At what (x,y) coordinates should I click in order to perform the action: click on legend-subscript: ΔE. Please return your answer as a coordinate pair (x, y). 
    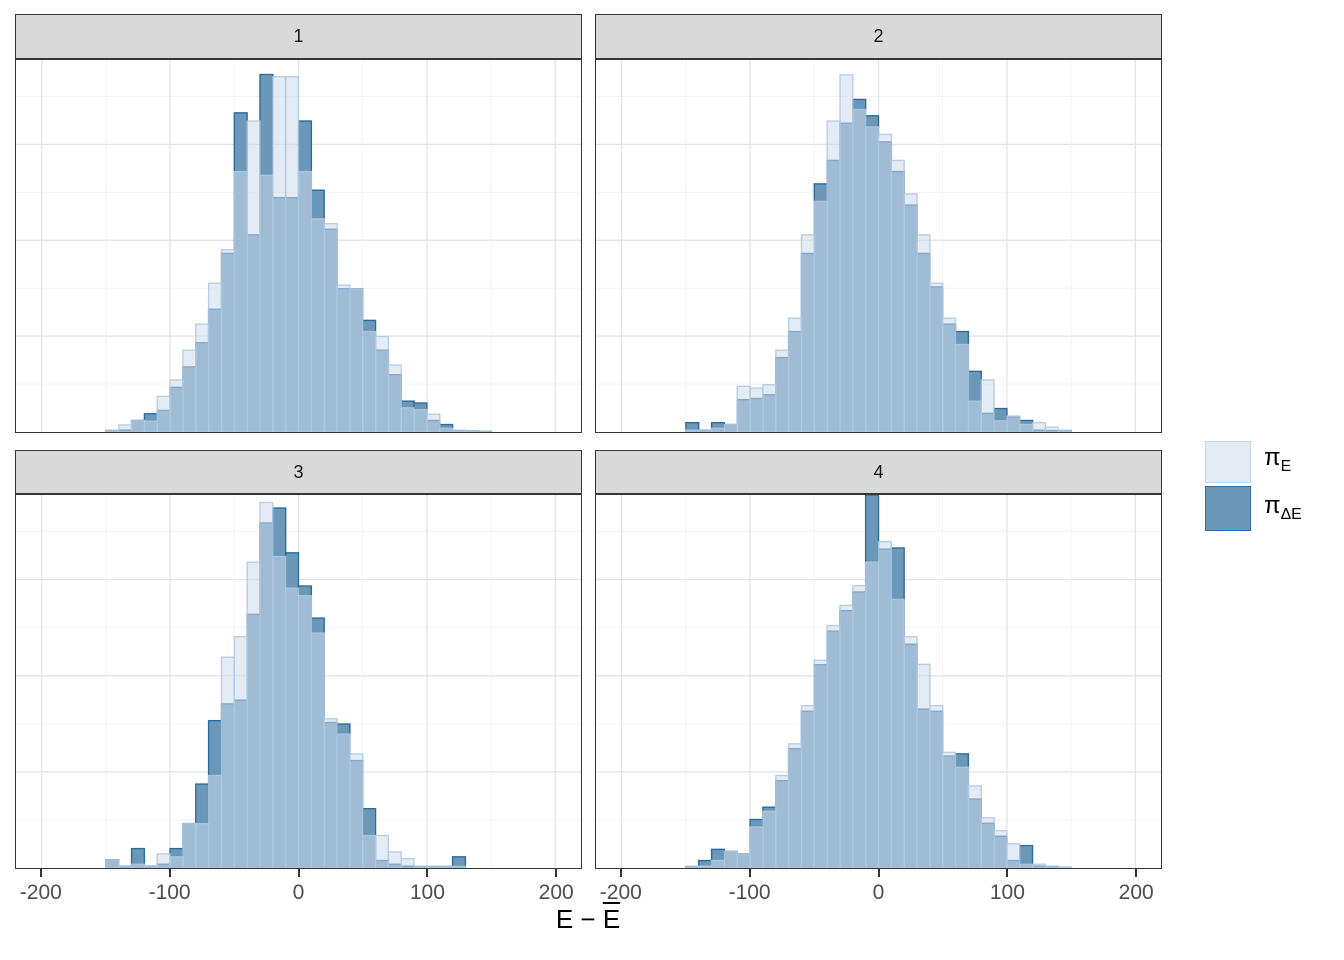
    Looking at the image, I should click on (1291, 514).